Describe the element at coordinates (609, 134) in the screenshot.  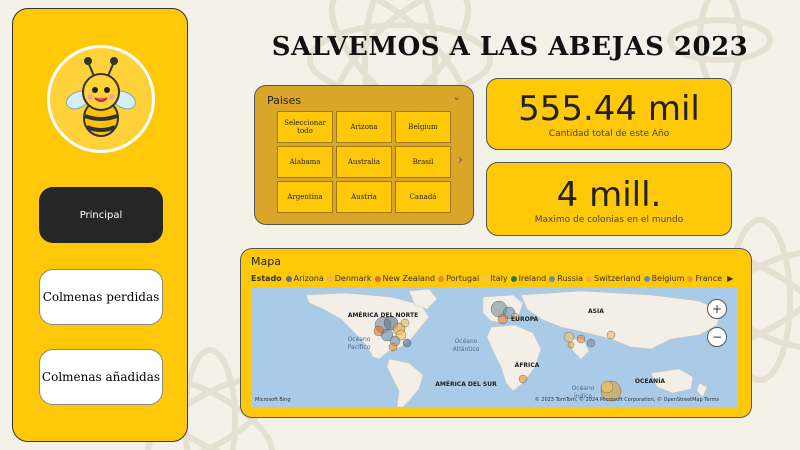
I see `kpi-label: Cantidad total de este Año` at that location.